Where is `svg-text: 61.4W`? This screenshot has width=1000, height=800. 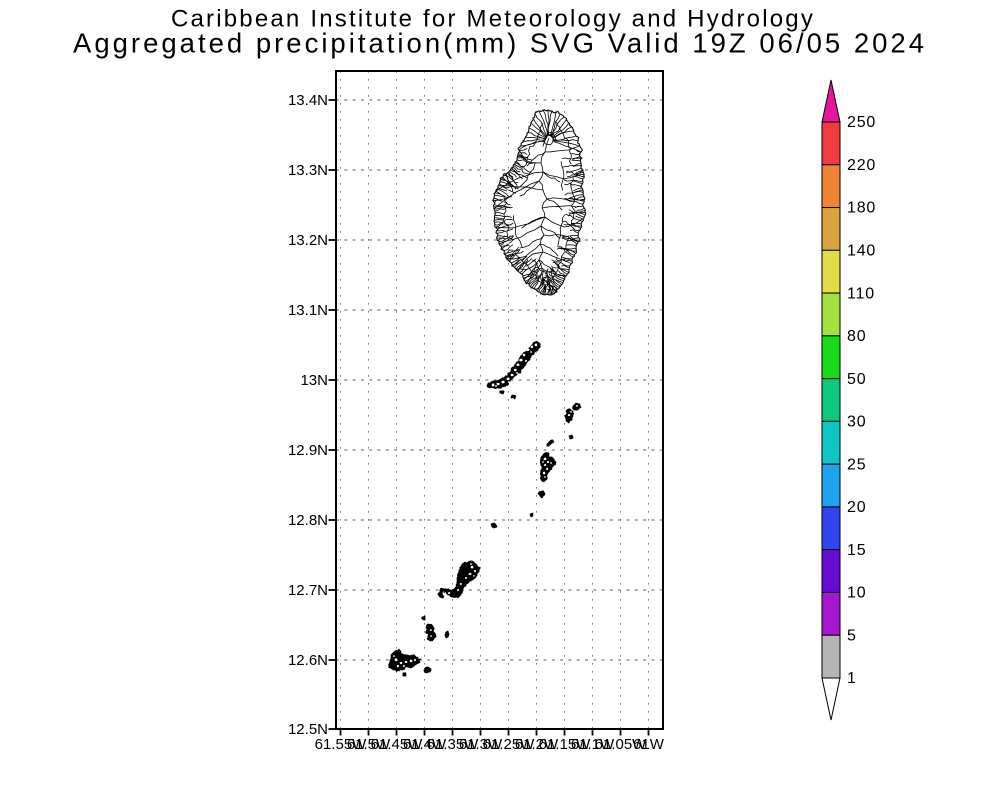
svg-text: 61.4W is located at coordinates (425, 744).